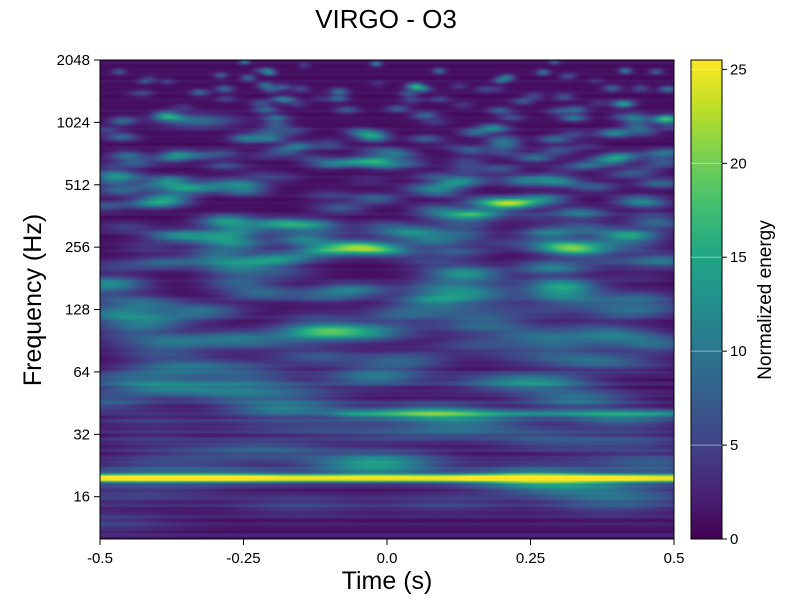 Image resolution: width=800 pixels, height=600 pixels. Describe the element at coordinates (386, 19) in the screenshot. I see `chart-title: VIRGO - O3` at that location.